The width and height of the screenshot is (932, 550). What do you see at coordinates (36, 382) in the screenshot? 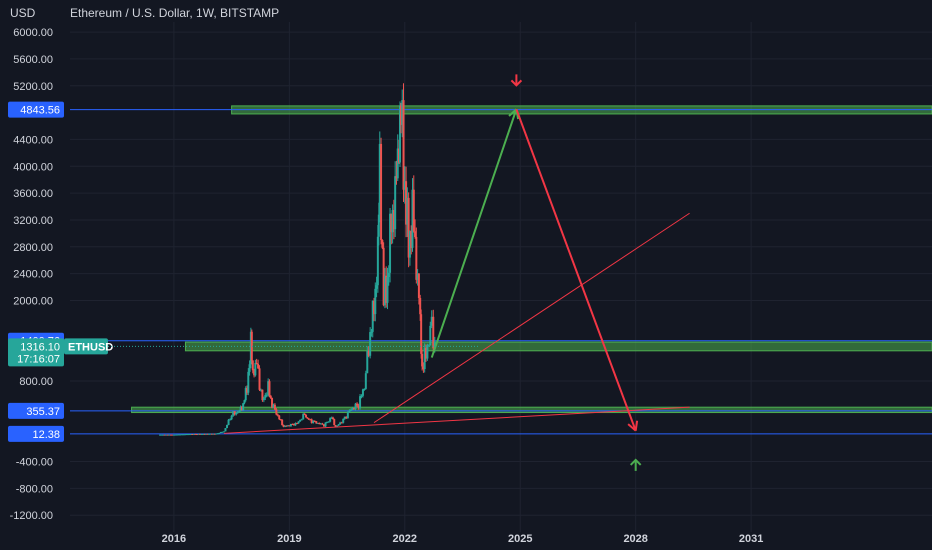
I see `y-tick-label: 800.00` at bounding box center [36, 382].